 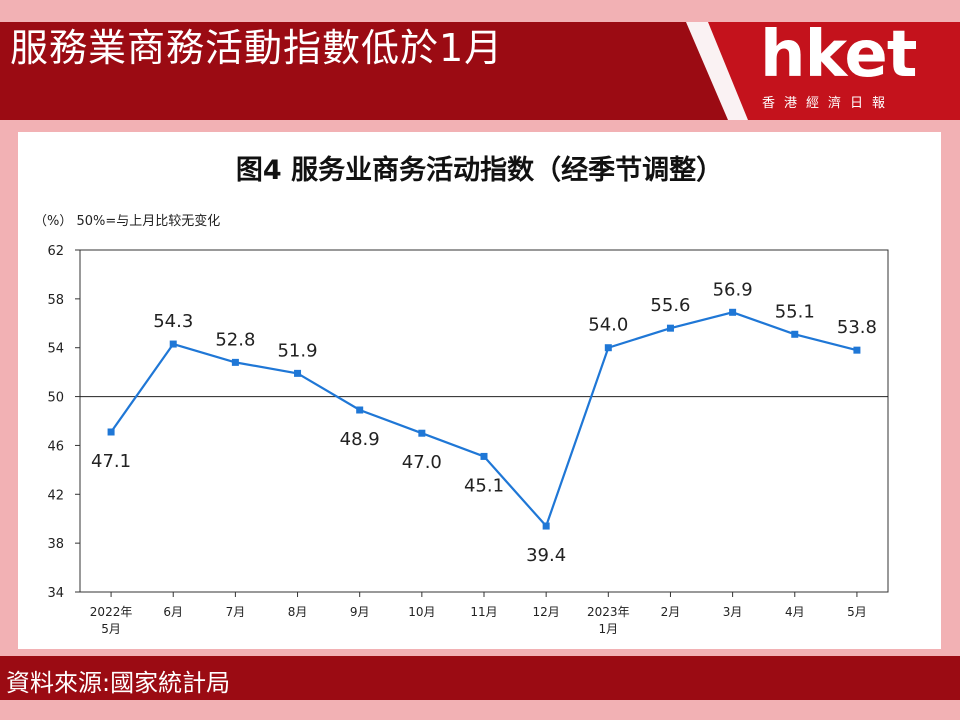 I want to click on brand-banner-shape, so click(x=823, y=71).